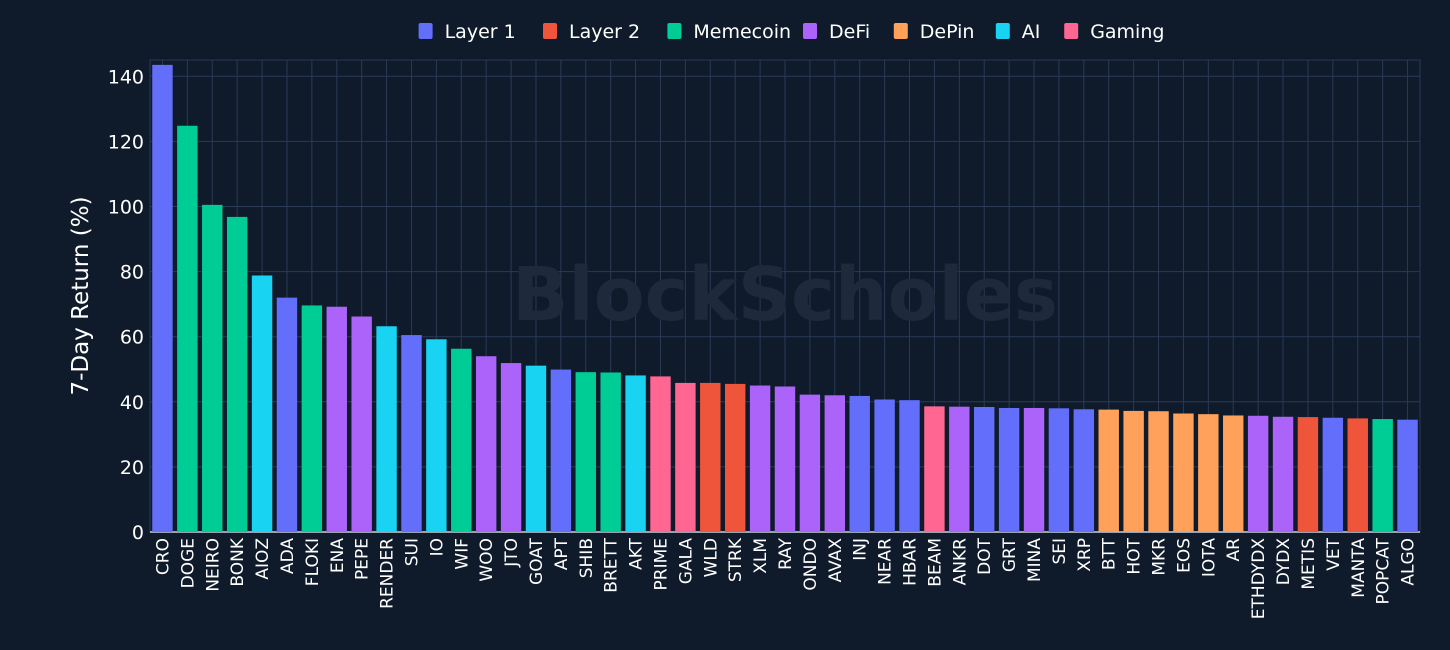 Image resolution: width=1450 pixels, height=650 pixels. Describe the element at coordinates (685, 457) in the screenshot. I see `bar-gala` at that location.